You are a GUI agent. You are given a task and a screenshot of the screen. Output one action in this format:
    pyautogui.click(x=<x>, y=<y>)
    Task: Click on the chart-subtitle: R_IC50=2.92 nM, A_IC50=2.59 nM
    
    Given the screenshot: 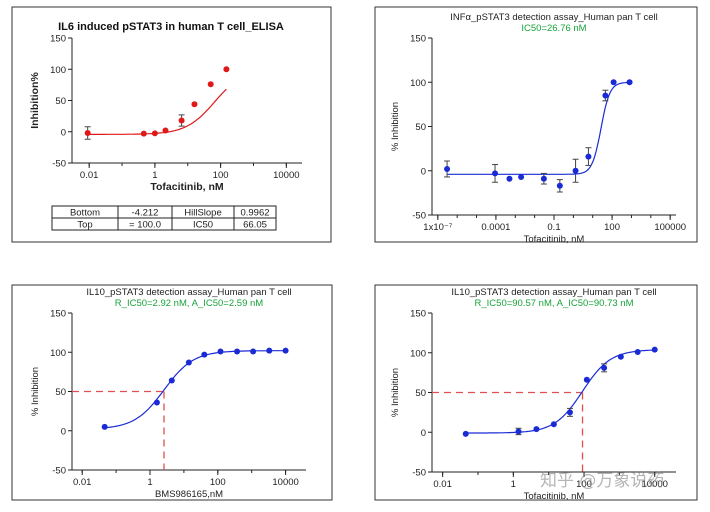 What is the action you would take?
    pyautogui.click(x=189, y=303)
    